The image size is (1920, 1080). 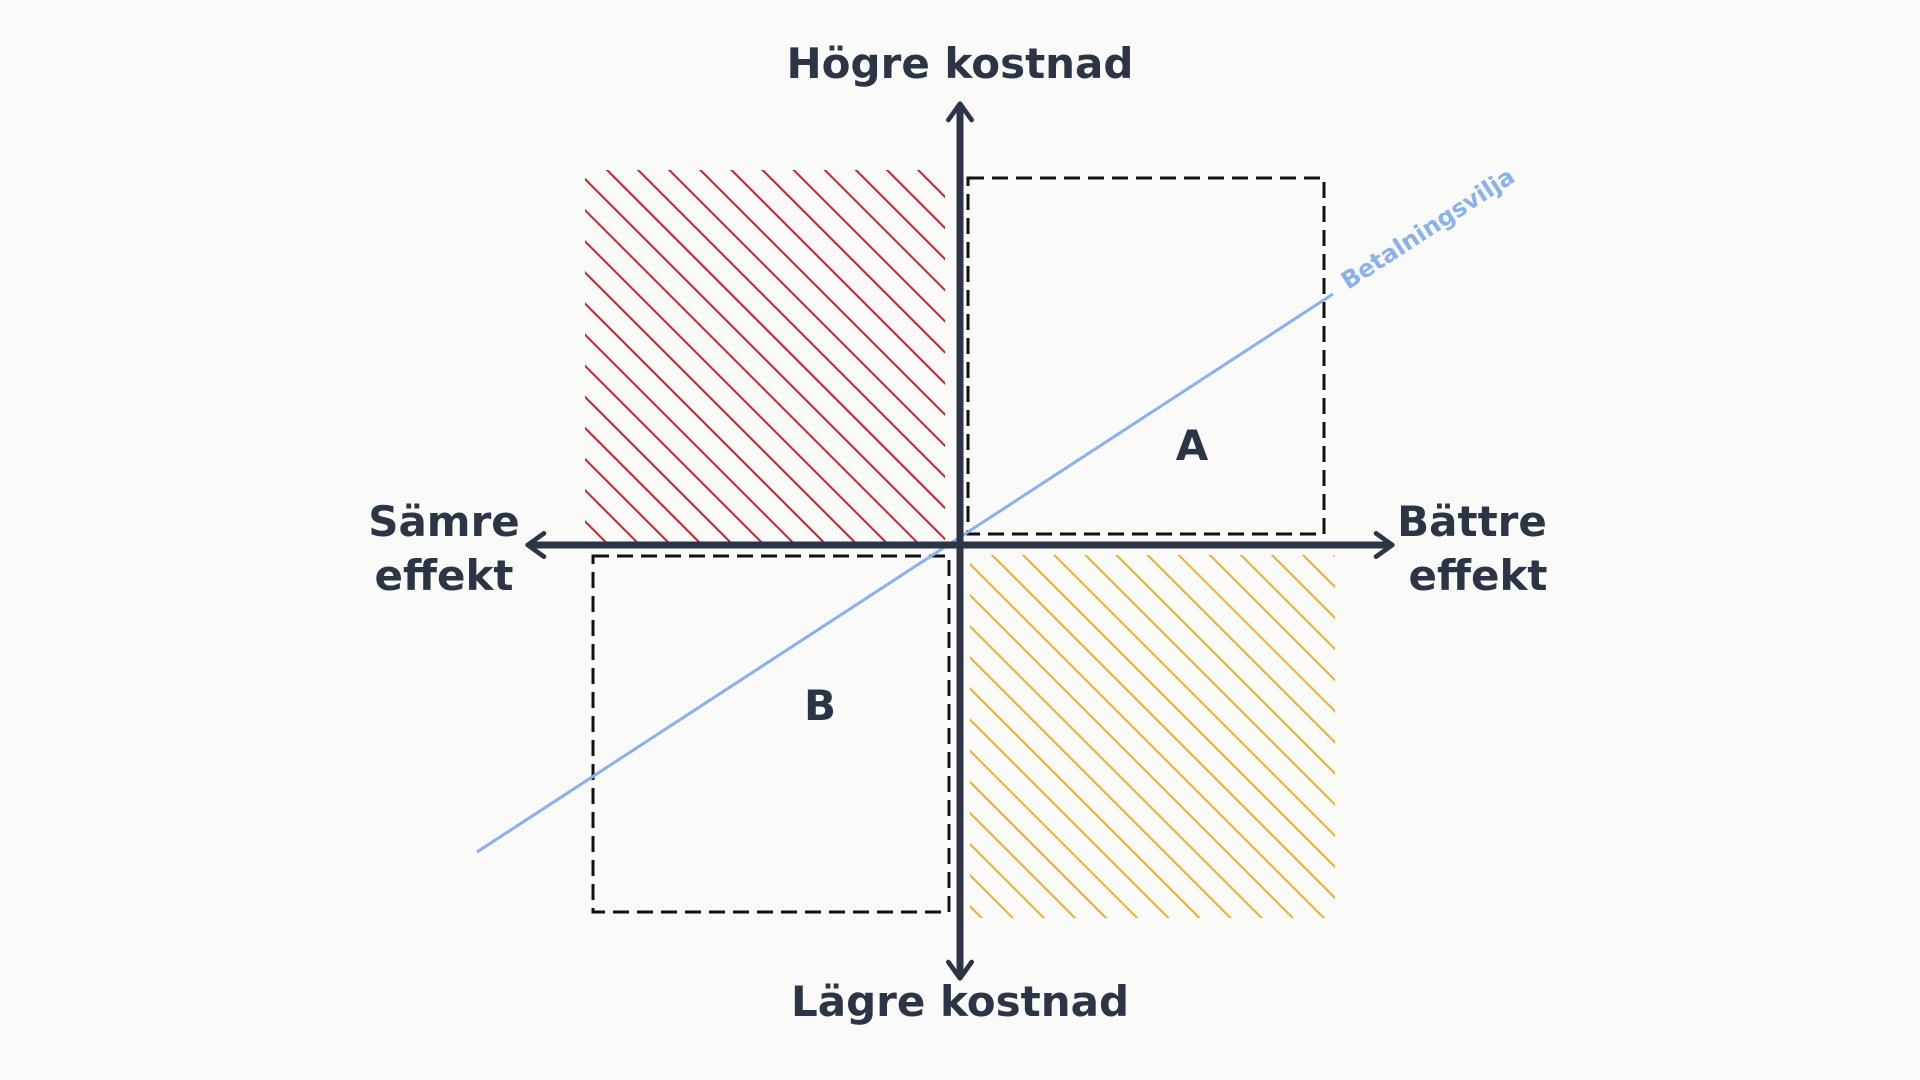 I want to click on dominant-quadrant-hatch, so click(x=1152, y=736).